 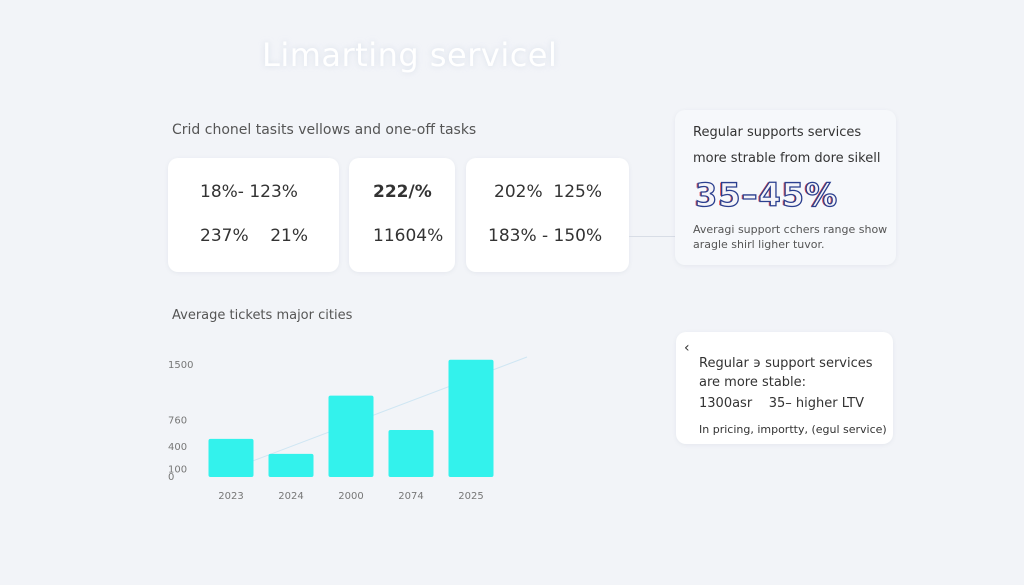 I want to click on info-line: In pricing, importty, (egul service), so click(x=793, y=429).